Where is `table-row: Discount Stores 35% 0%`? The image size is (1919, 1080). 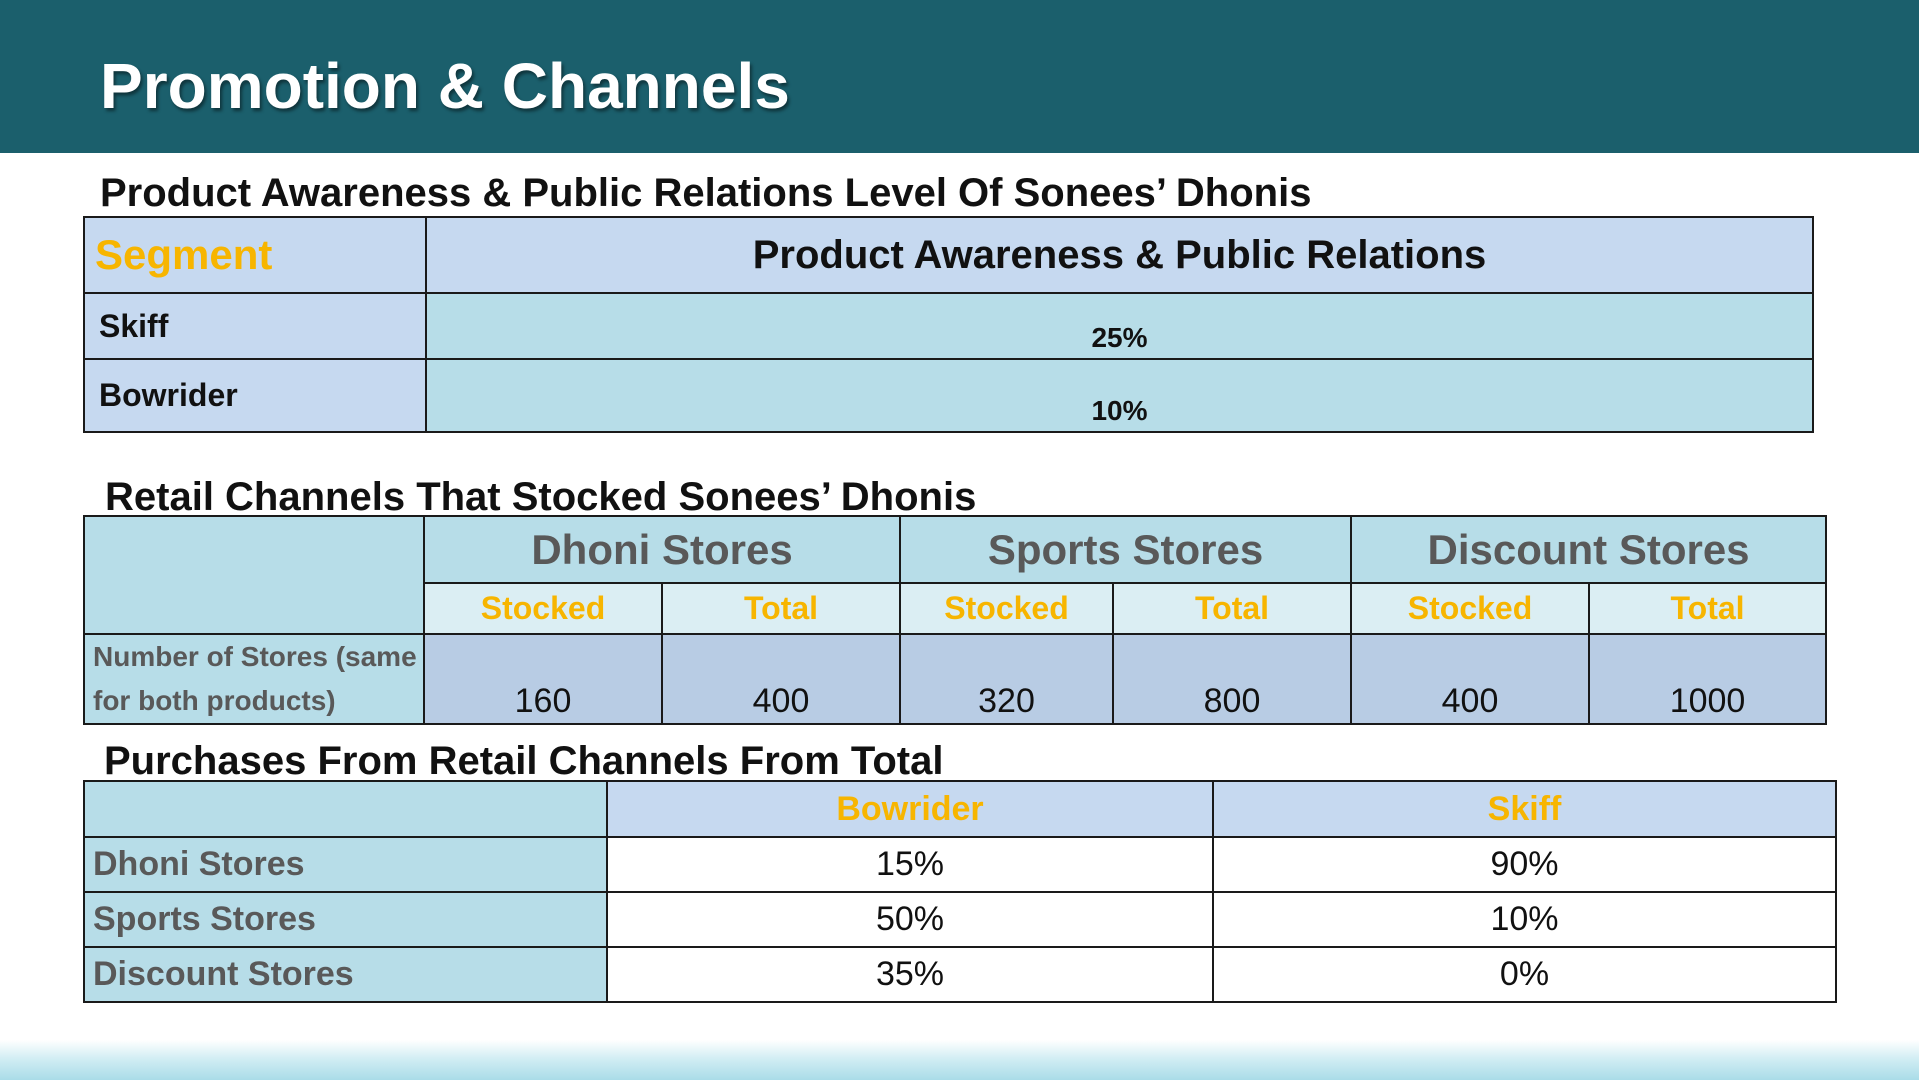
table-row: Discount Stores 35% 0% is located at coordinates (960, 974).